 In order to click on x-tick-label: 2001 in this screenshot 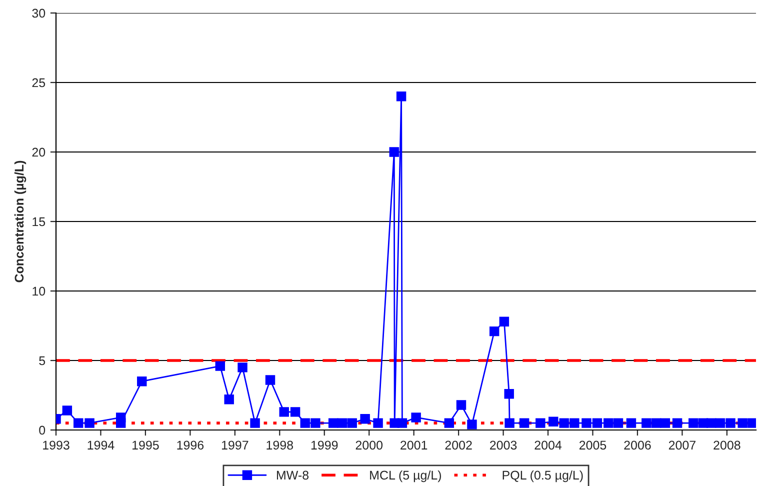, I will do `click(414, 445)`.